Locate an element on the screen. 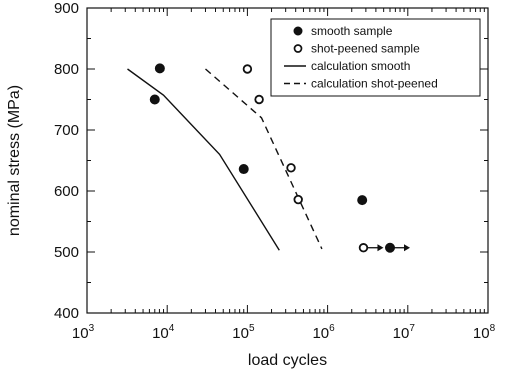  x-tick-label: 10³ is located at coordinates (83, 332).